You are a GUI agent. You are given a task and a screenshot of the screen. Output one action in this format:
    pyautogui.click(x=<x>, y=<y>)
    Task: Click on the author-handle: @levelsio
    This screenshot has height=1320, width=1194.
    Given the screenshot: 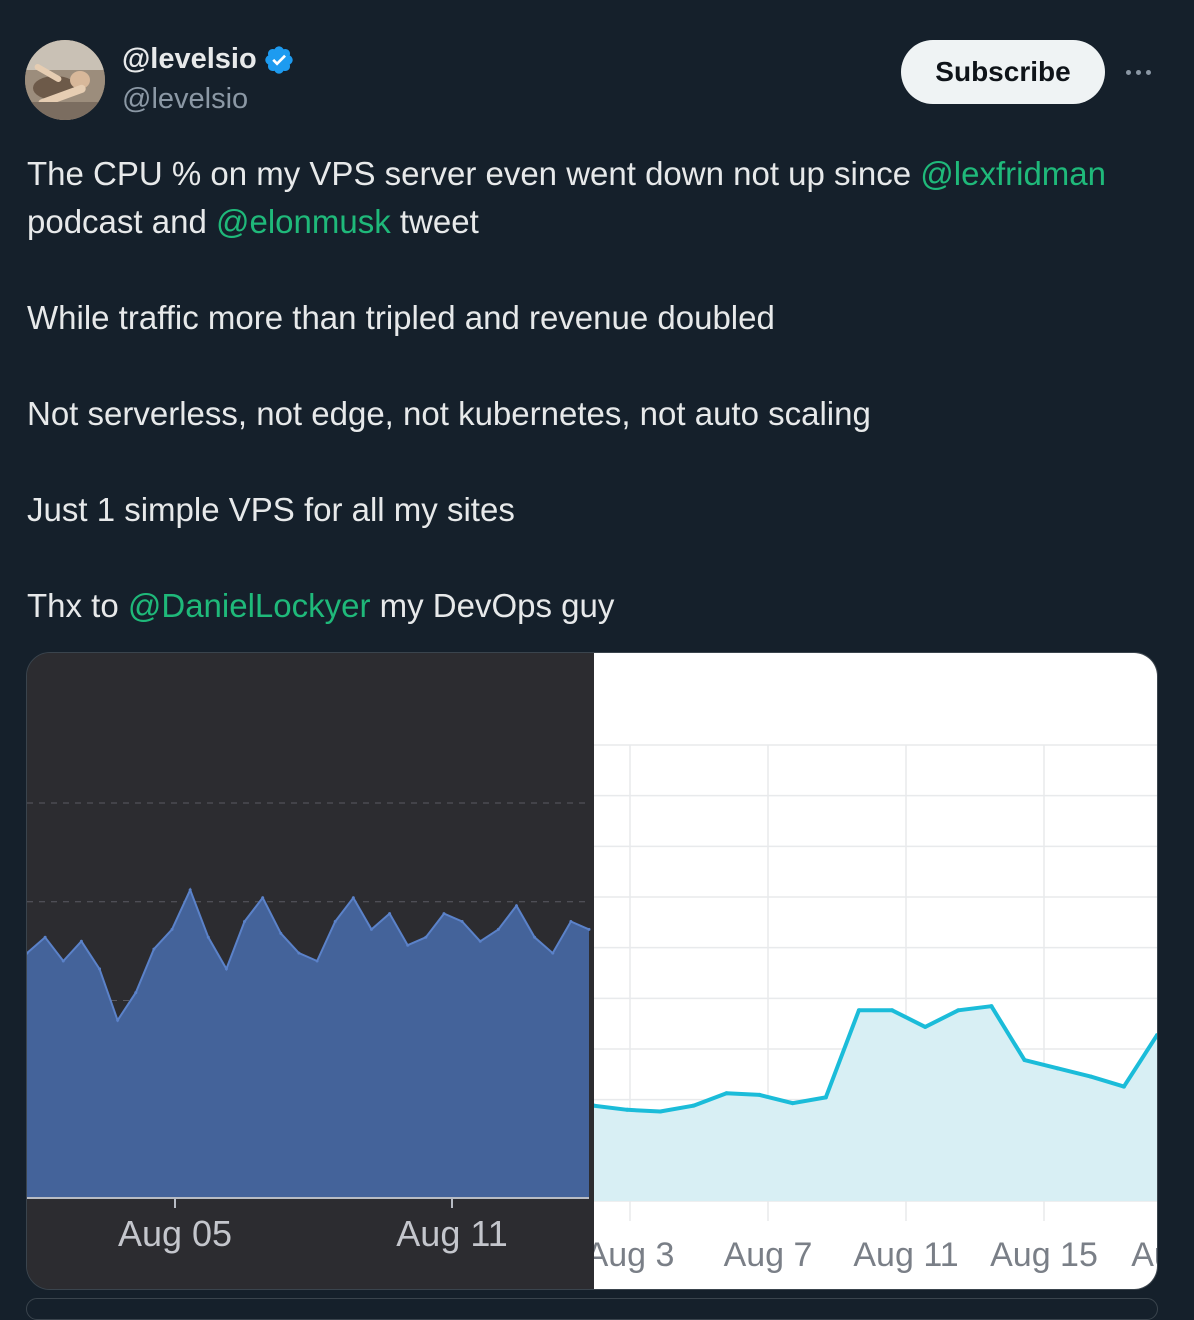 What is the action you would take?
    pyautogui.click(x=185, y=99)
    